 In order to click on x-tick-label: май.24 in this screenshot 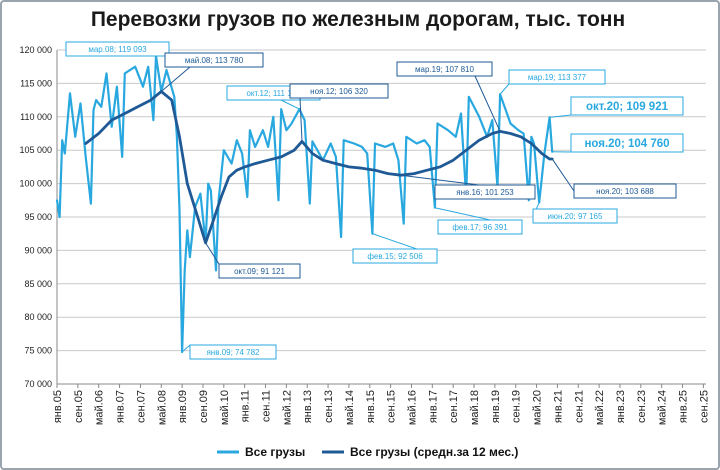, I will do `click(663, 407)`.